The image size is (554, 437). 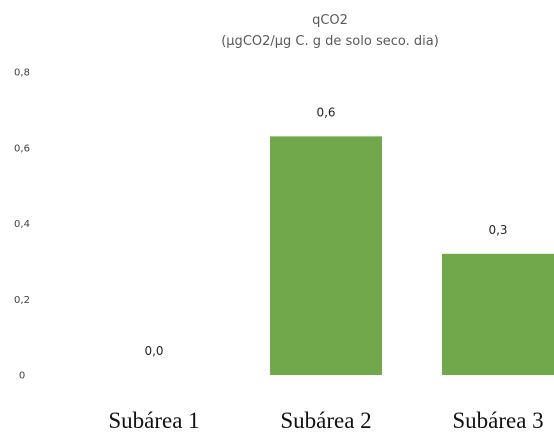 What do you see at coordinates (330, 41) in the screenshot?
I see `chart-subtitle: (µgCO2/µg C. g de solo seco. dia)` at bounding box center [330, 41].